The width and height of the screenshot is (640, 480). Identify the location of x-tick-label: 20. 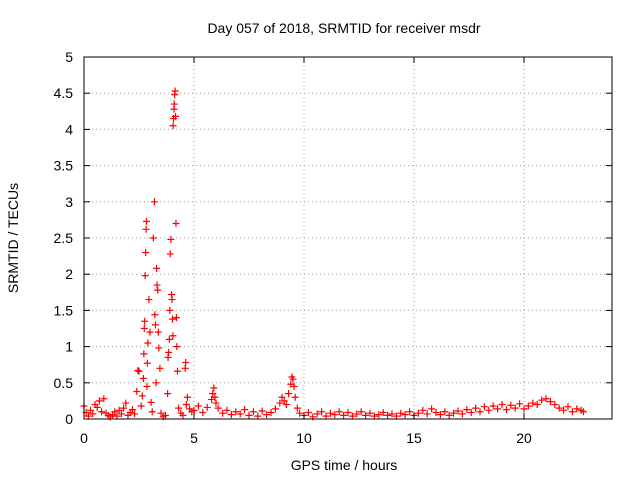
(524, 438).